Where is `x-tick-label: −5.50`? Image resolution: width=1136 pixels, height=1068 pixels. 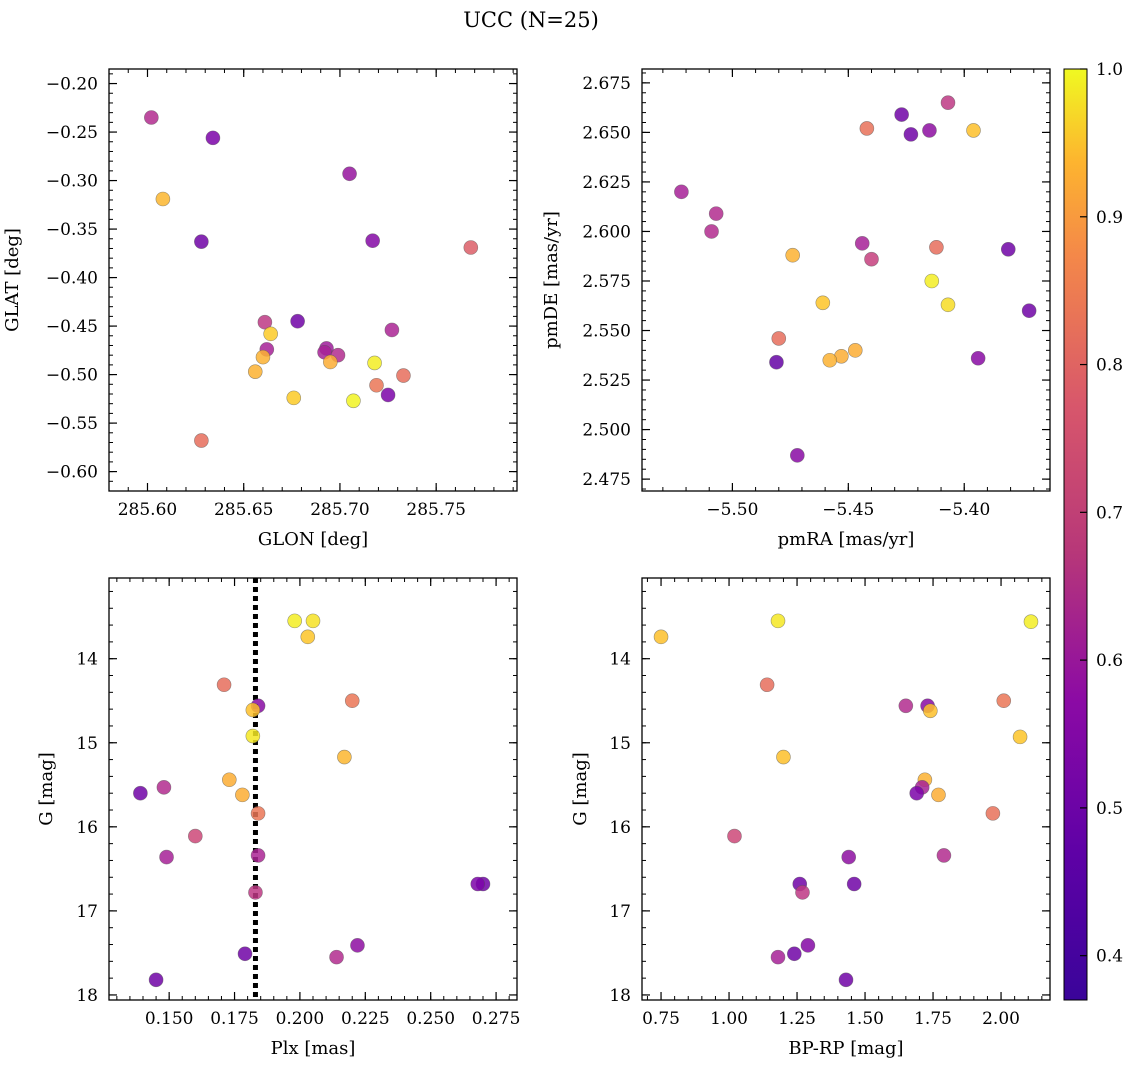
x-tick-label: −5.50 is located at coordinates (732, 510).